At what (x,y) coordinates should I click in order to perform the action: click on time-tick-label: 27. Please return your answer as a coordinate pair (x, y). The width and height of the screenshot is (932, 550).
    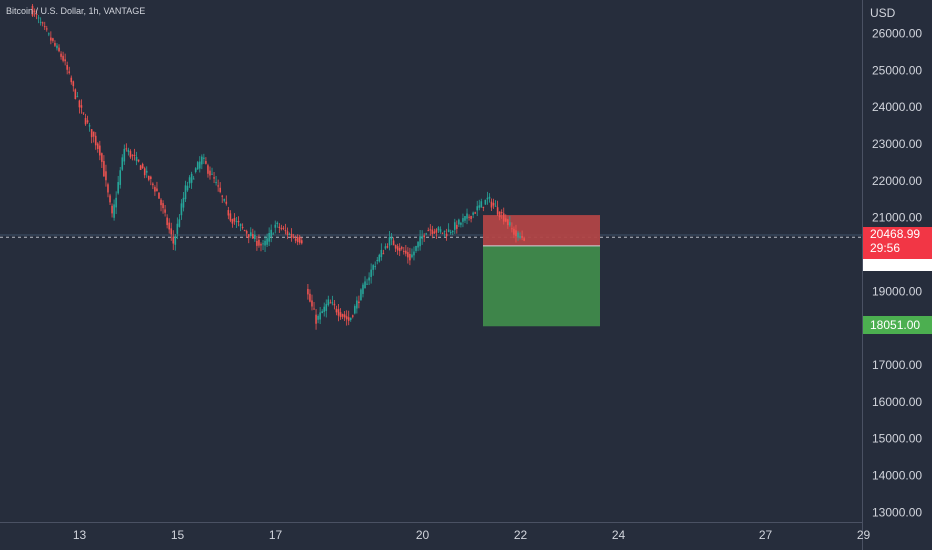
    Looking at the image, I should click on (766, 535).